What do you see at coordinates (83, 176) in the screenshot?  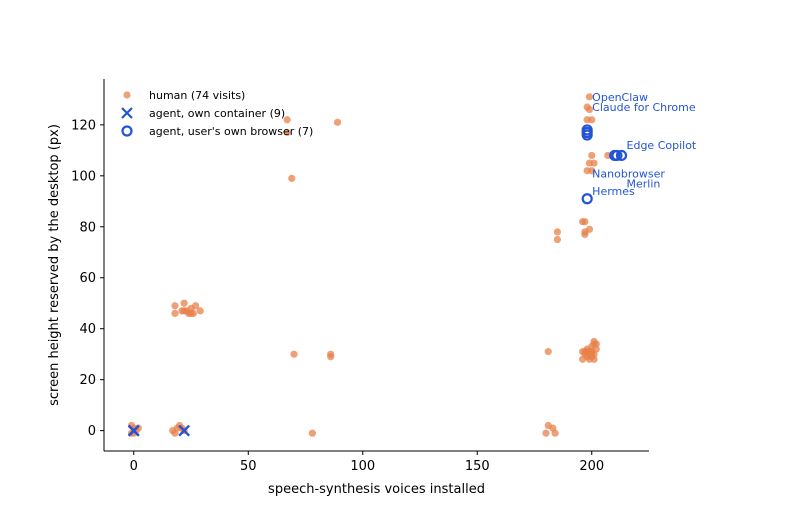 I see `y-tick-label: 100` at bounding box center [83, 176].